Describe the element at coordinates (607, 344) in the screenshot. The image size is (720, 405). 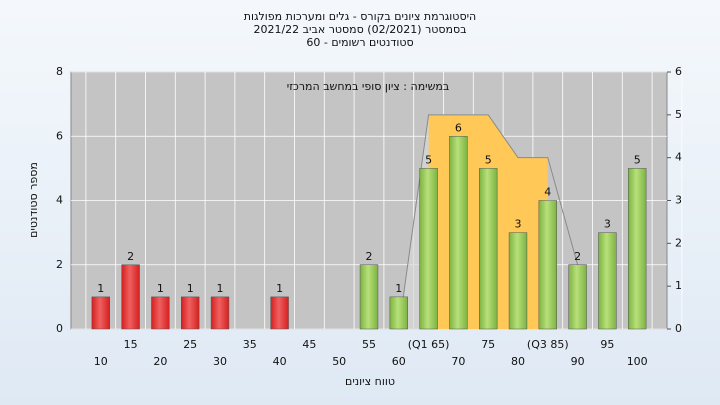
I see `x-tick-label: 95` at that location.